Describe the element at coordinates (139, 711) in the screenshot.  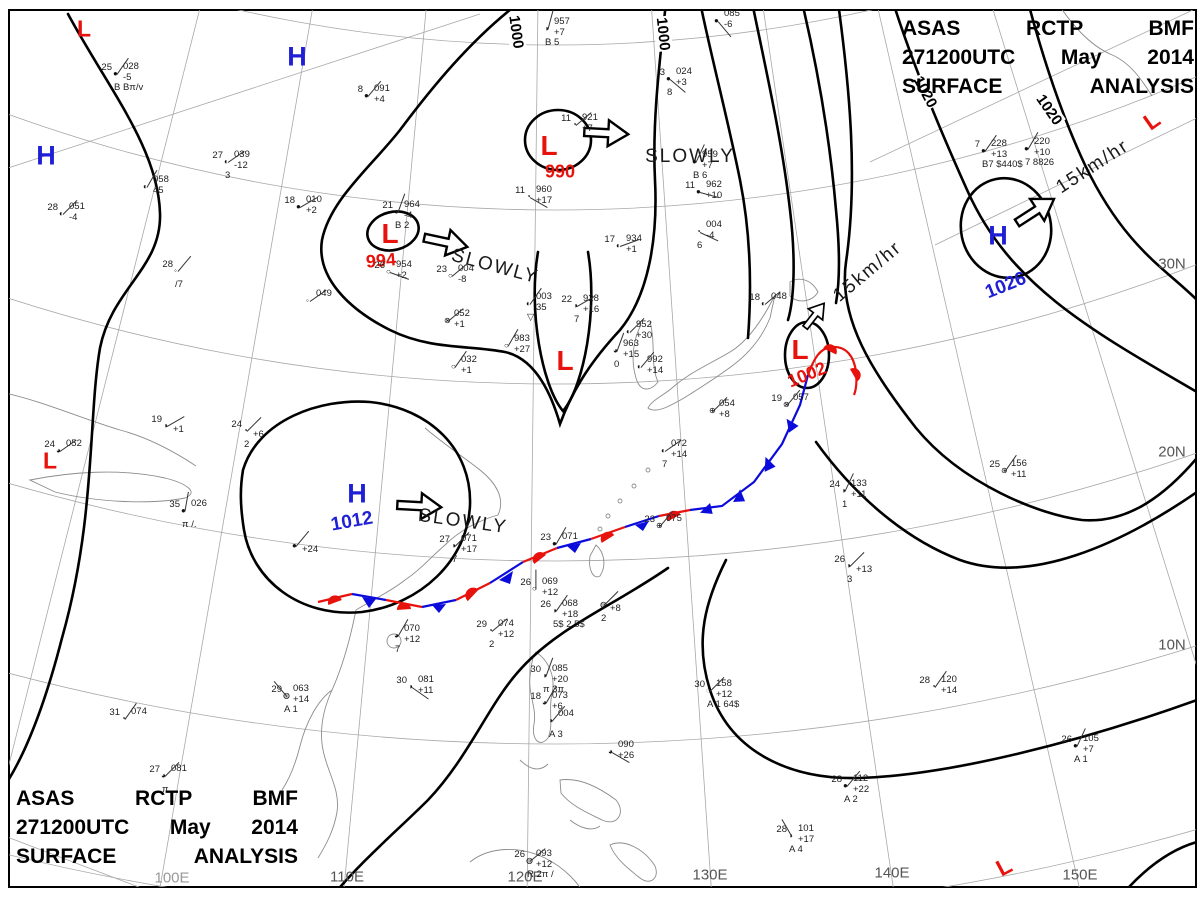
I see `station-pressure: 074` at that location.